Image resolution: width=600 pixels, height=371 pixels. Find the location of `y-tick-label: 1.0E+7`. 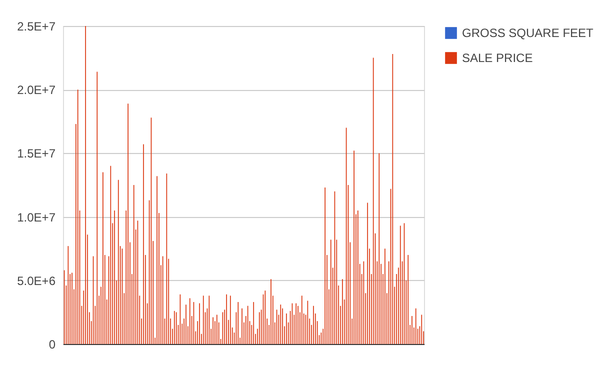

y-tick-label: 1.0E+7 is located at coordinates (36, 217).